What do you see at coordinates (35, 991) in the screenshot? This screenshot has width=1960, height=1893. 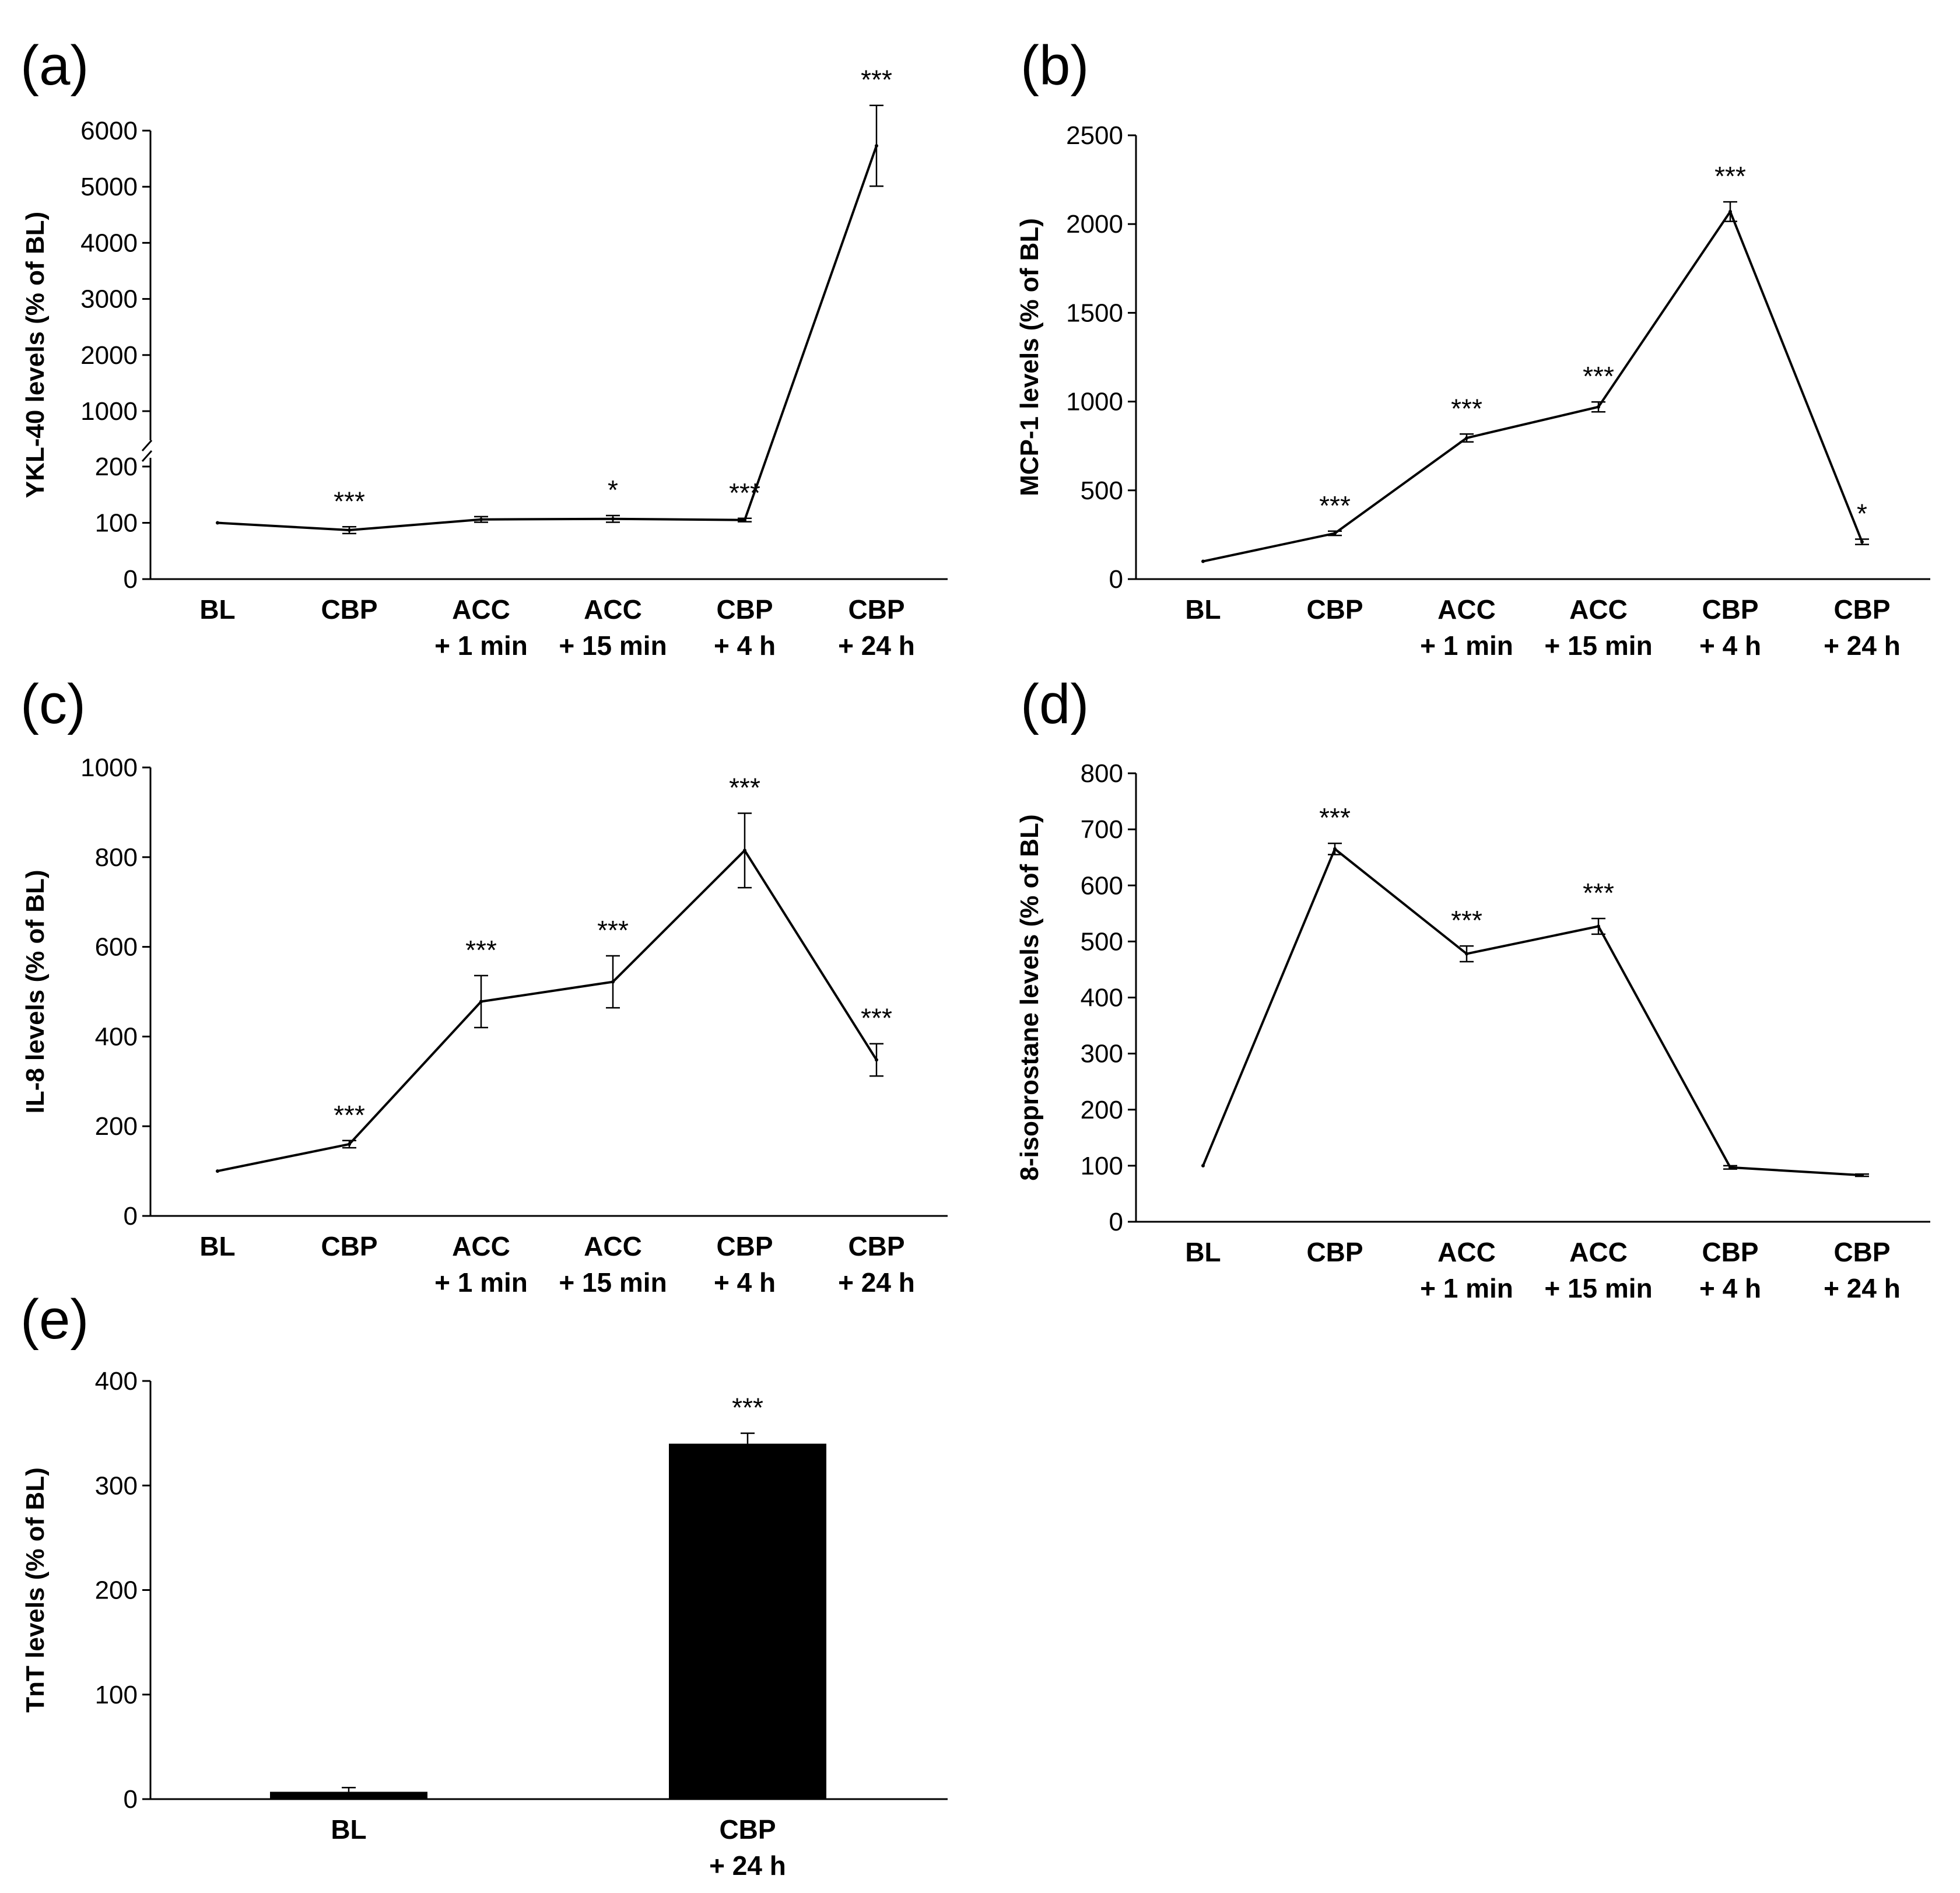 I see `y-axis-title: IL-8 levels (% of BL)` at bounding box center [35, 991].